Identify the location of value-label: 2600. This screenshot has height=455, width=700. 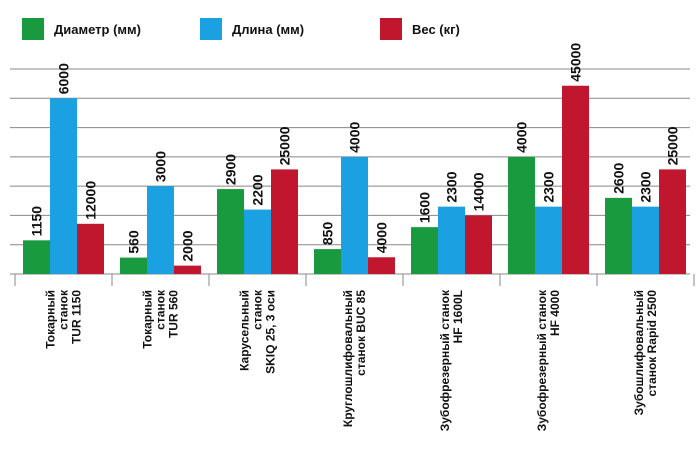
(619, 177).